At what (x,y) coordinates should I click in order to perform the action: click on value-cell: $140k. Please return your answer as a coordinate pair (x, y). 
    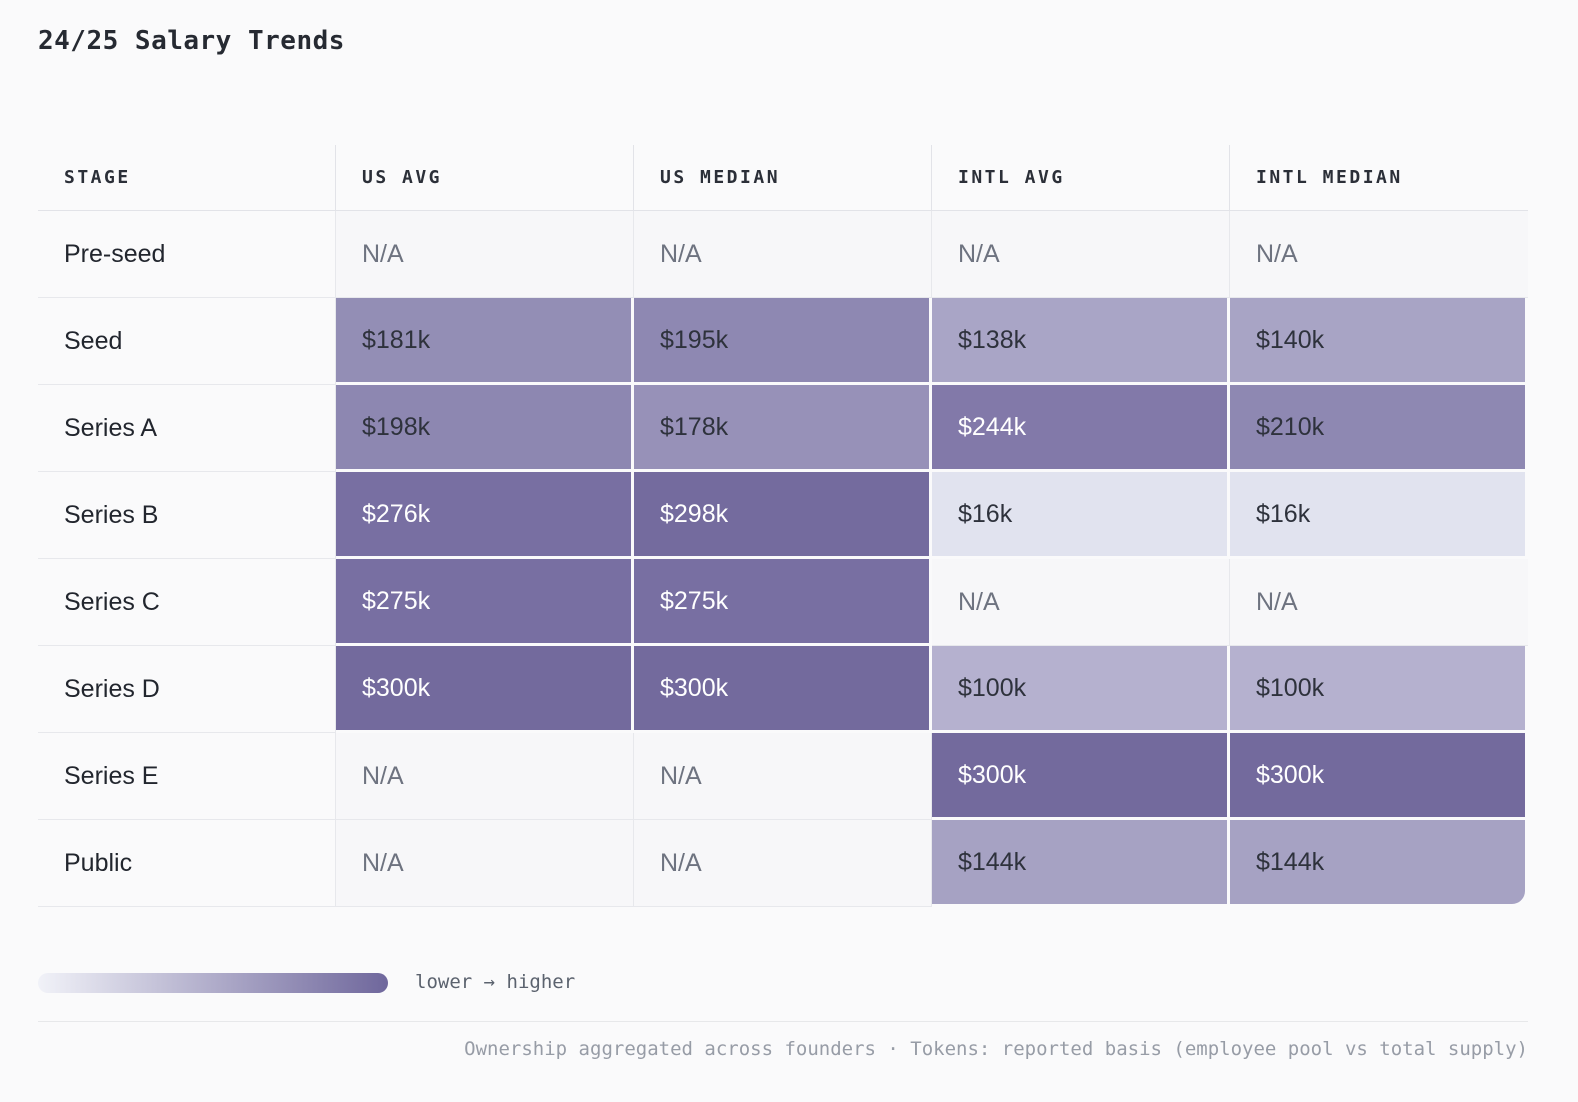
    Looking at the image, I should click on (1379, 341).